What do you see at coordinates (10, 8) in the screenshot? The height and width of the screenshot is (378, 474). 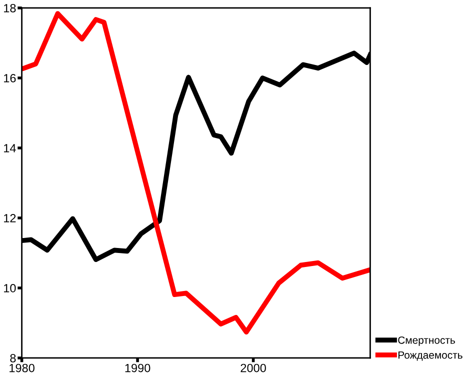 I see `y-tick-label: 18` at bounding box center [10, 8].